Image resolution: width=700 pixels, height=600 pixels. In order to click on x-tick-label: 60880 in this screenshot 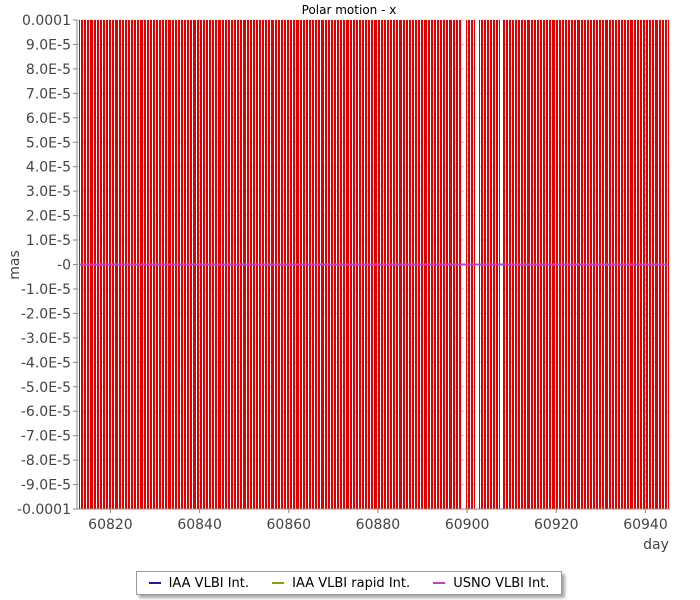, I will do `click(378, 525)`.